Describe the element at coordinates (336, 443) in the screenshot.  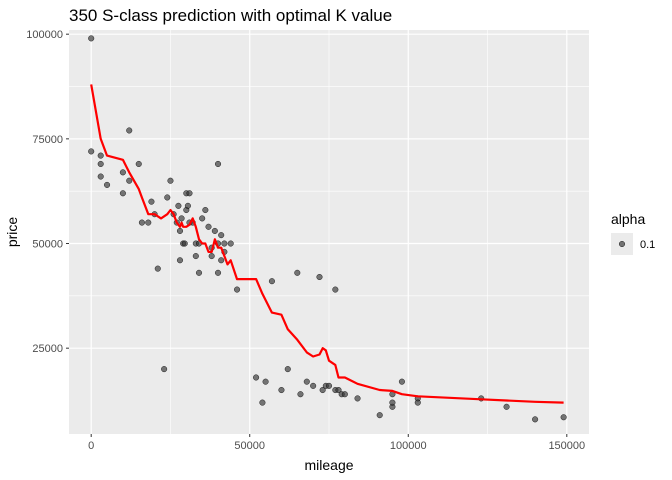
I see `x-axis-ticks: 0 50000 100000 150000` at that location.